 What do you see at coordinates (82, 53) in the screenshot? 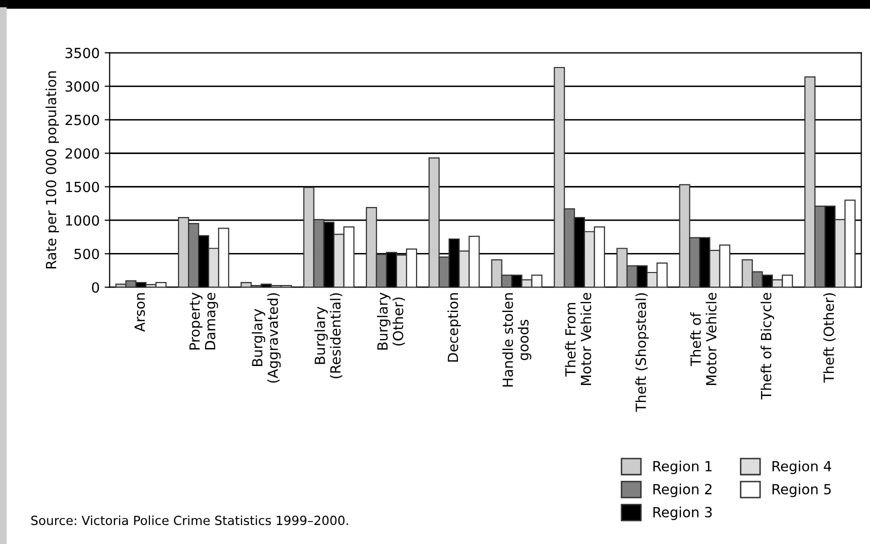
I see `y-tick-label: 3500` at bounding box center [82, 53].